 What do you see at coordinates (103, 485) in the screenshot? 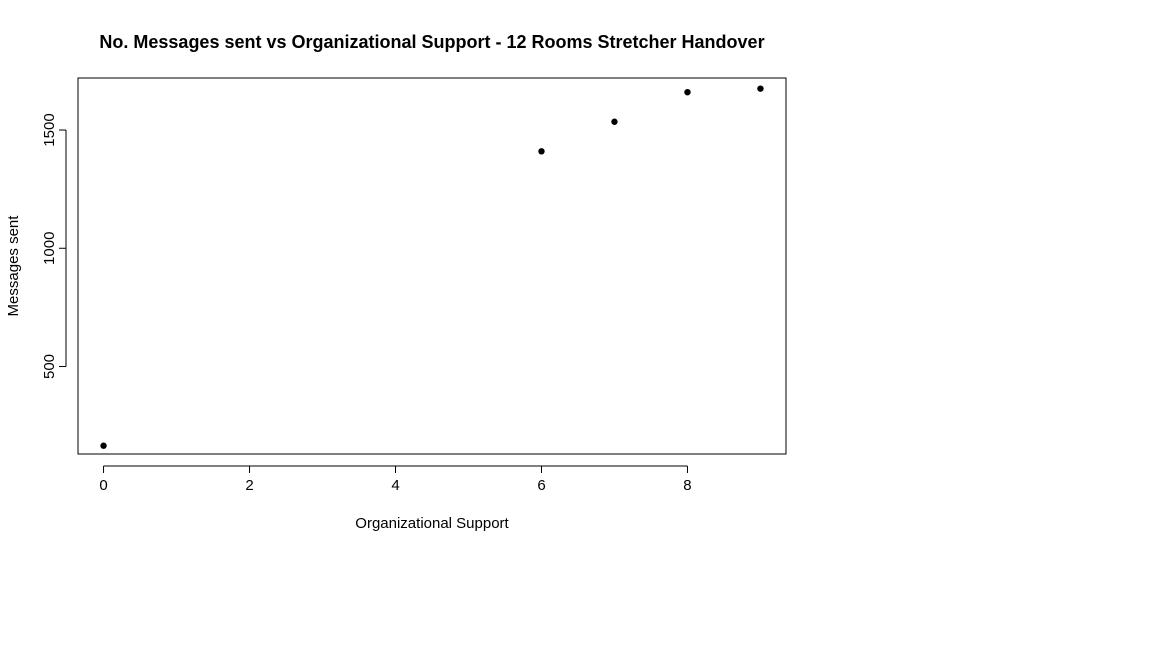
I see `x-tick-label: 0` at bounding box center [103, 485].